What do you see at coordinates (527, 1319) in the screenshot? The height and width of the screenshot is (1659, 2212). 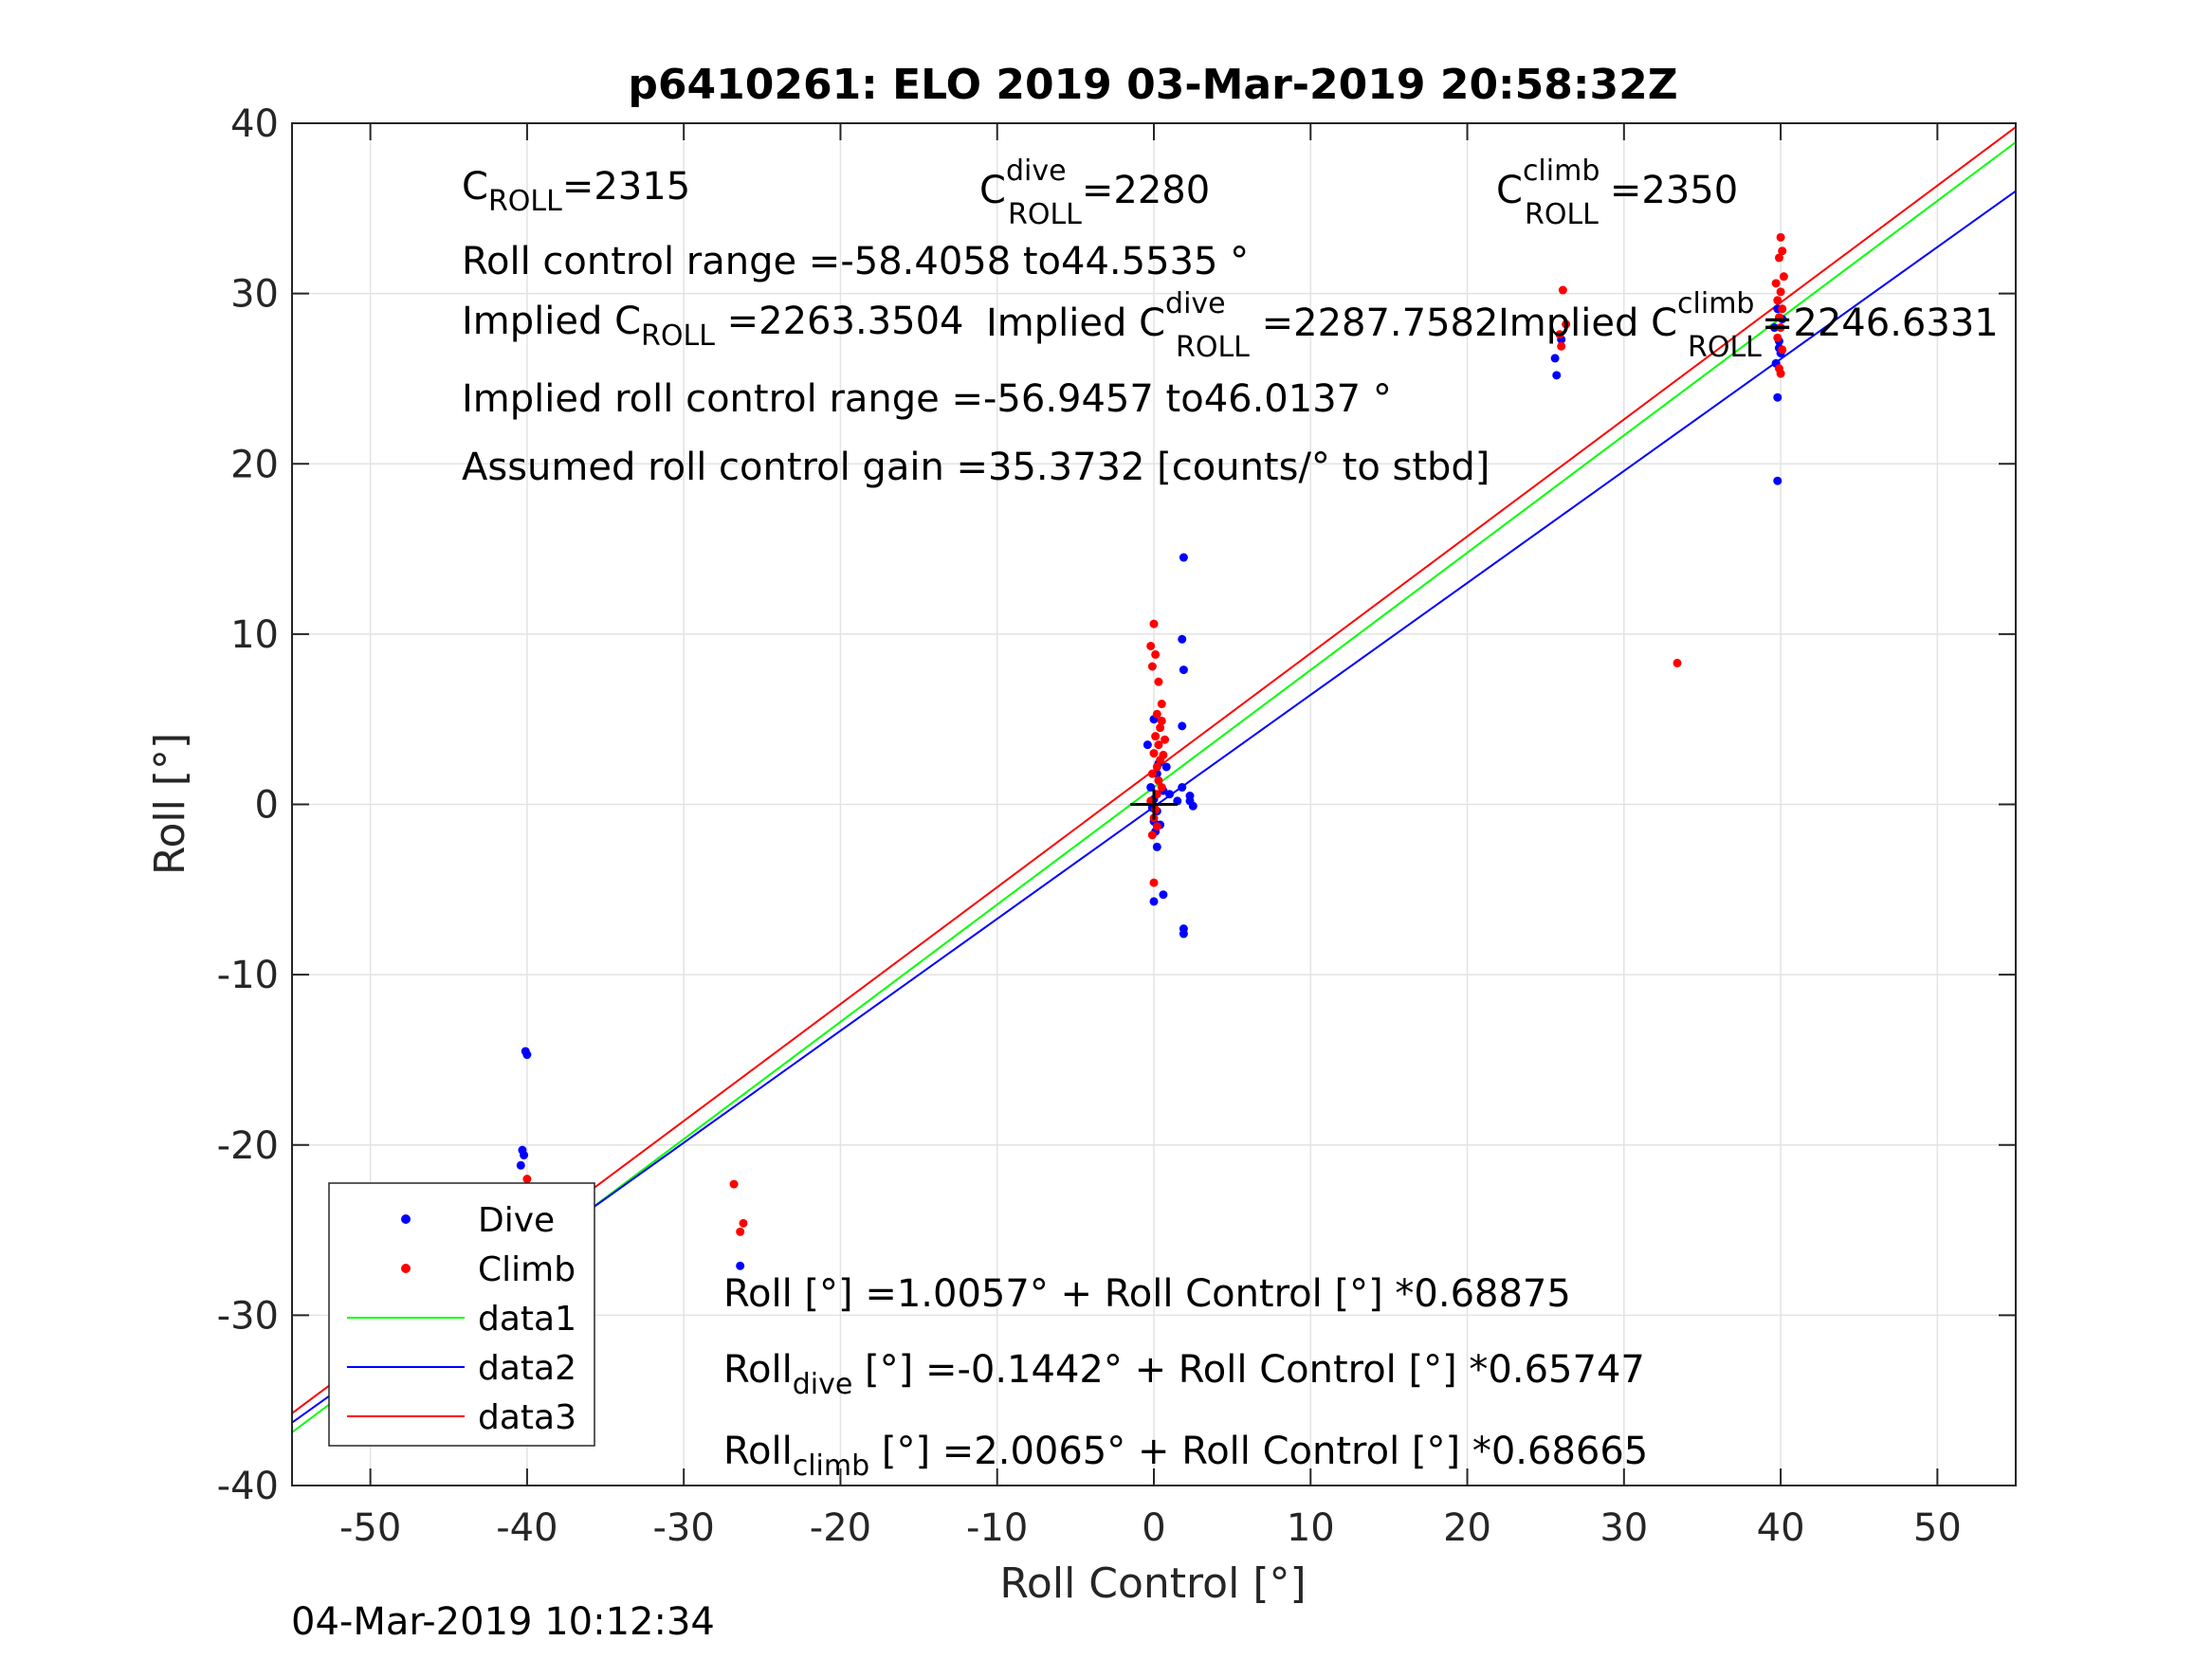 I see `legend-label-data1: data1` at bounding box center [527, 1319].